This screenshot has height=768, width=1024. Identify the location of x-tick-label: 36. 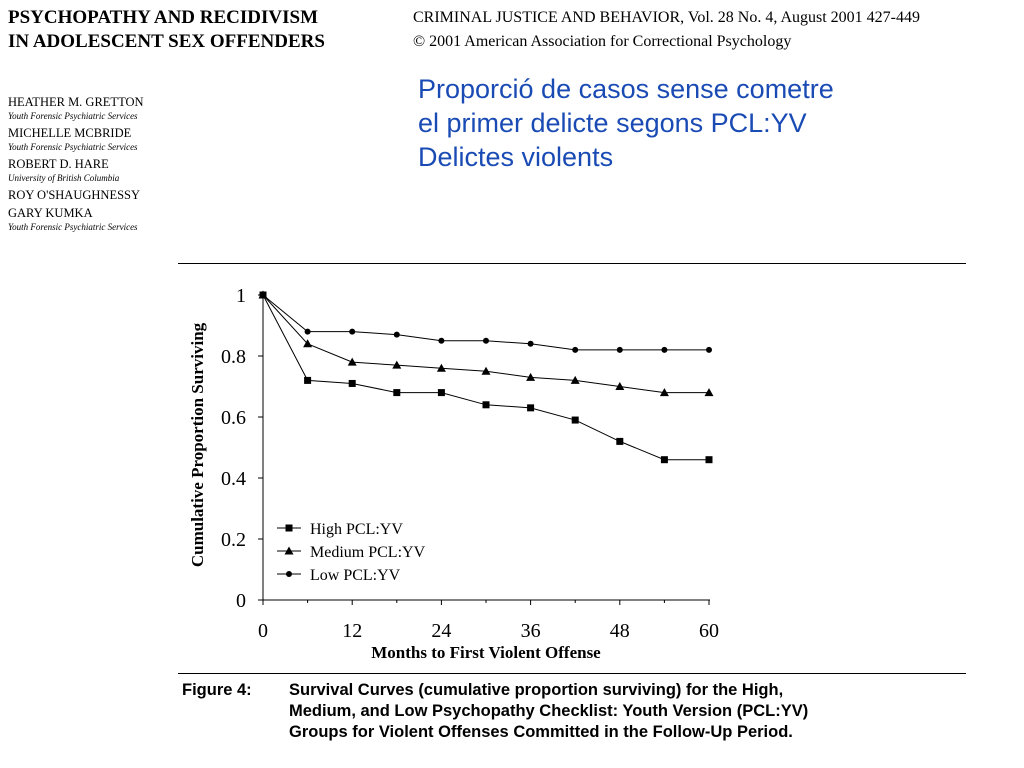
(531, 631).